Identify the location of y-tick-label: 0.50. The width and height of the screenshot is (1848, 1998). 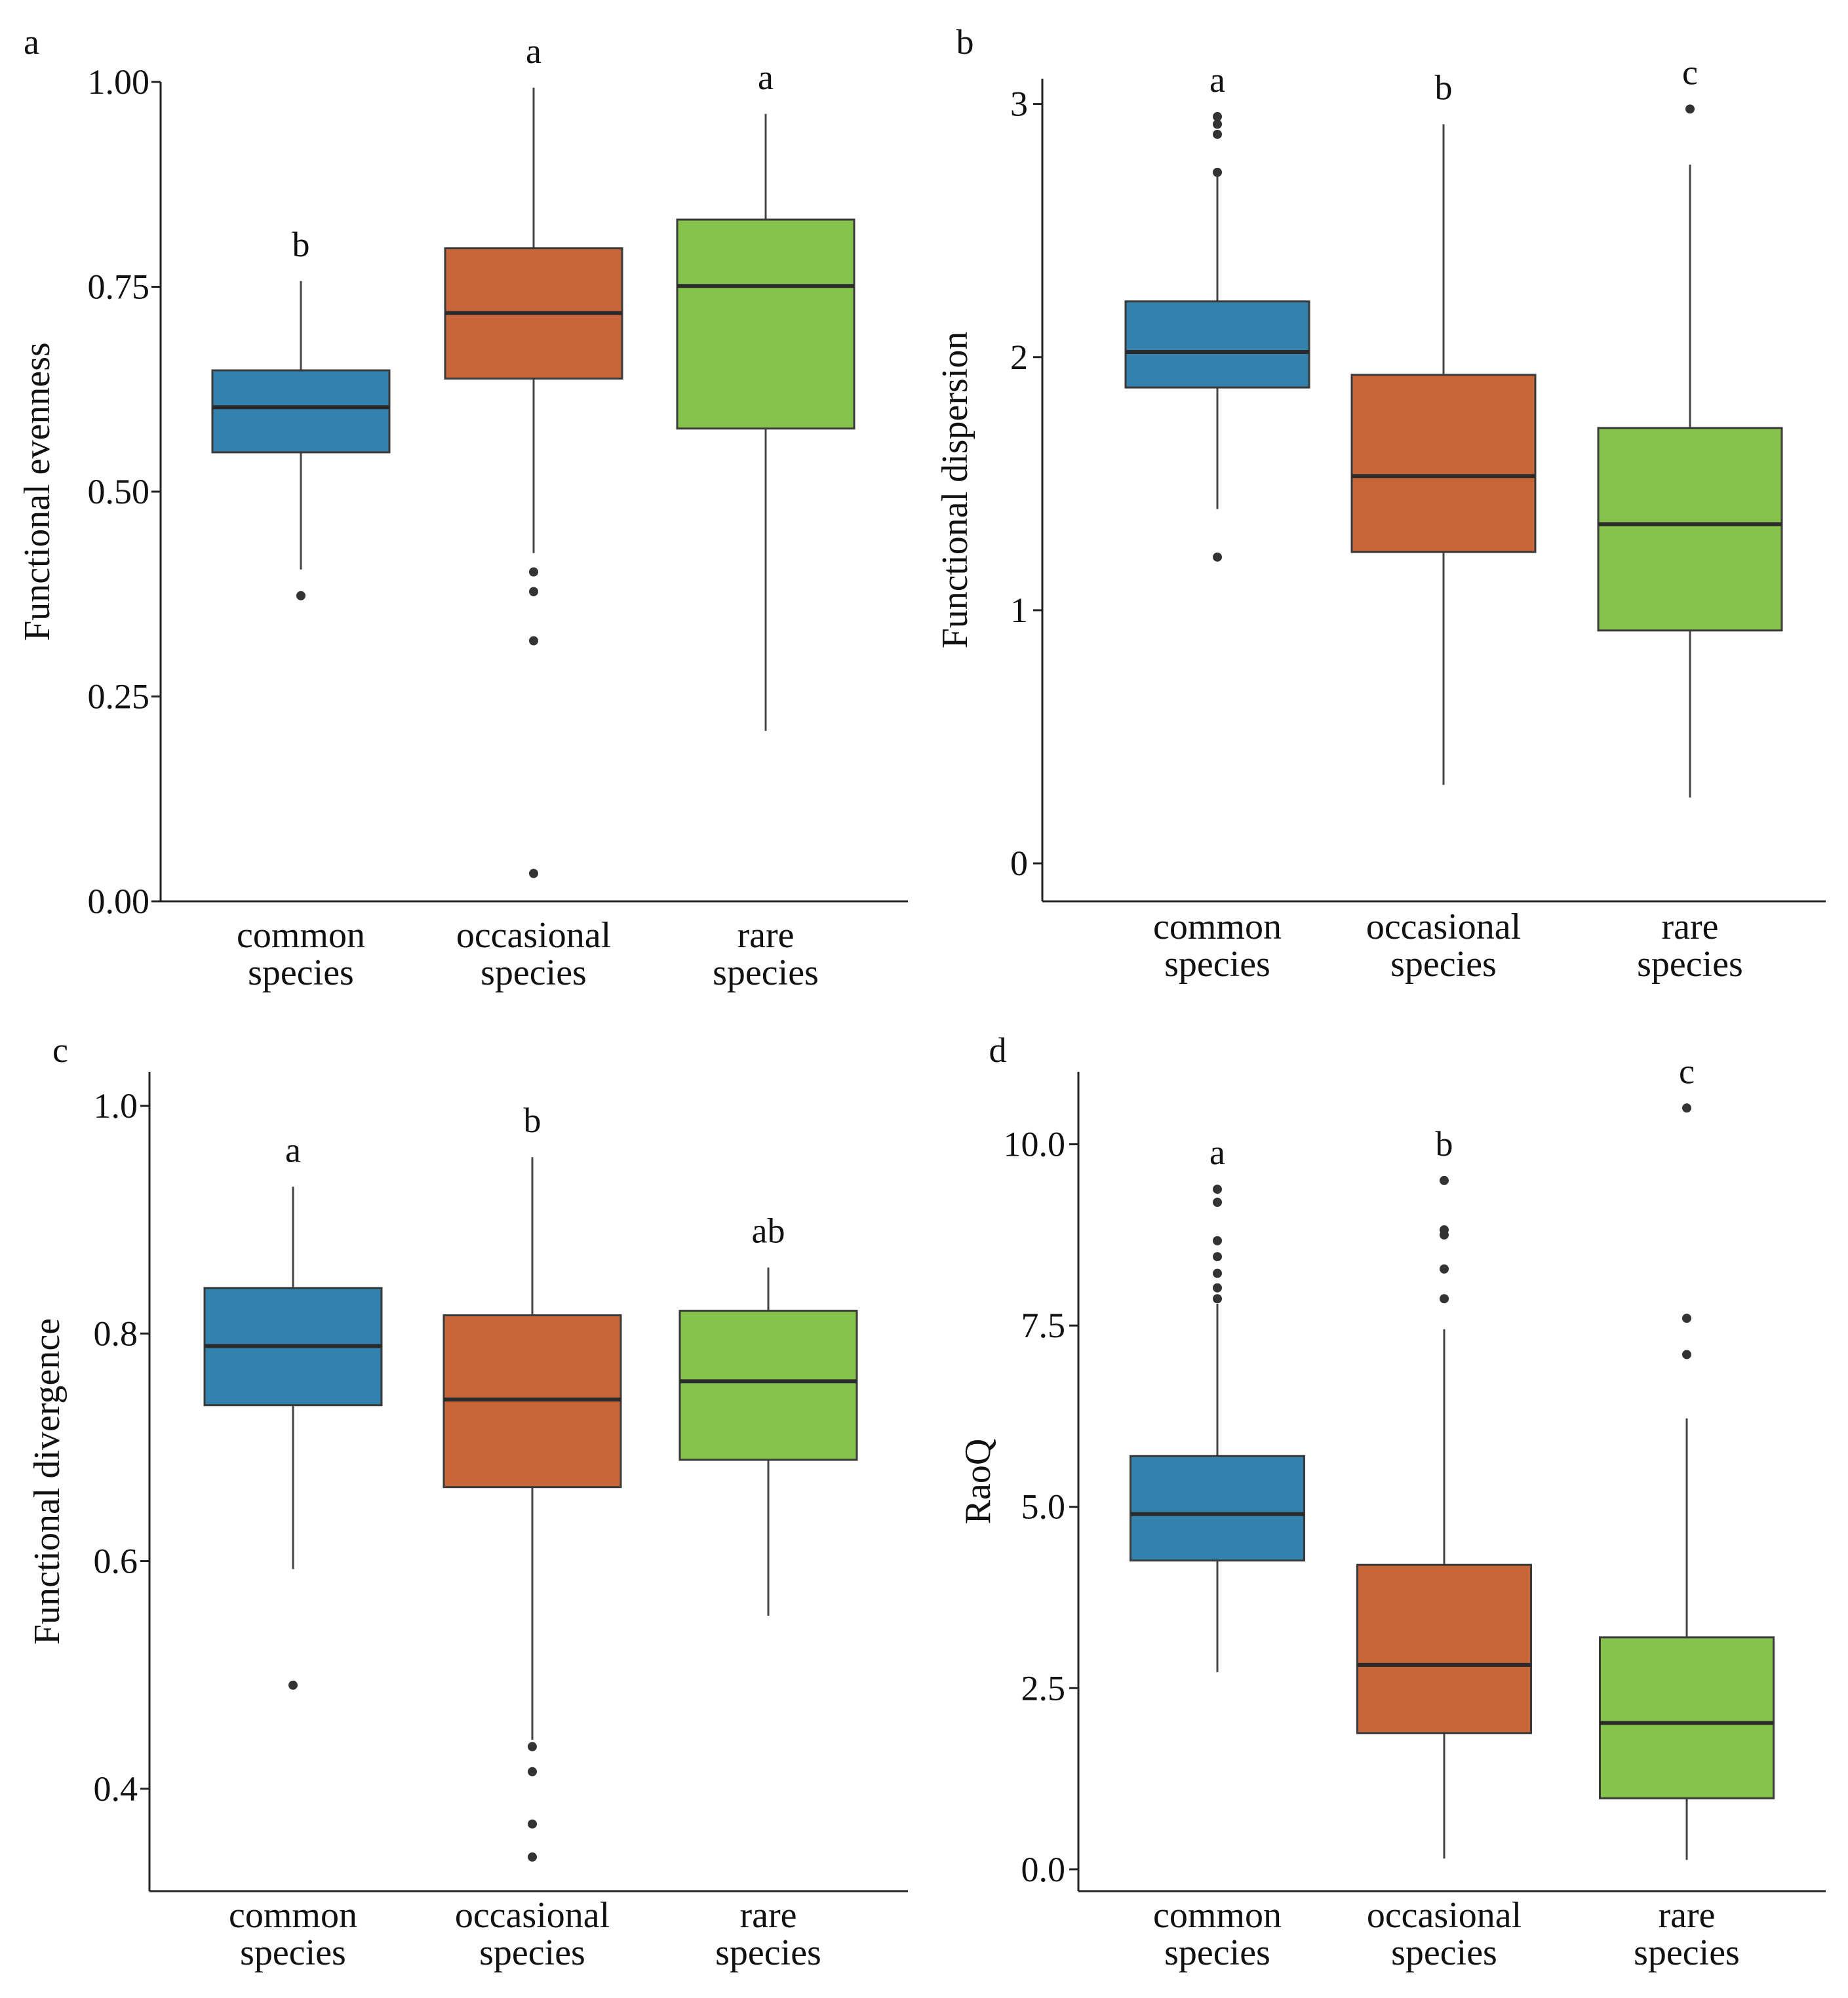
(119, 491).